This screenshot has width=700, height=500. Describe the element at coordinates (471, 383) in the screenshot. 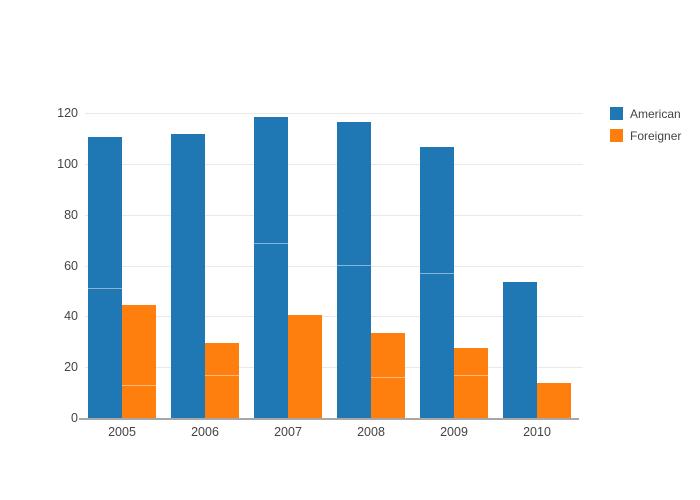

I see `bar-foreigner-2009` at that location.